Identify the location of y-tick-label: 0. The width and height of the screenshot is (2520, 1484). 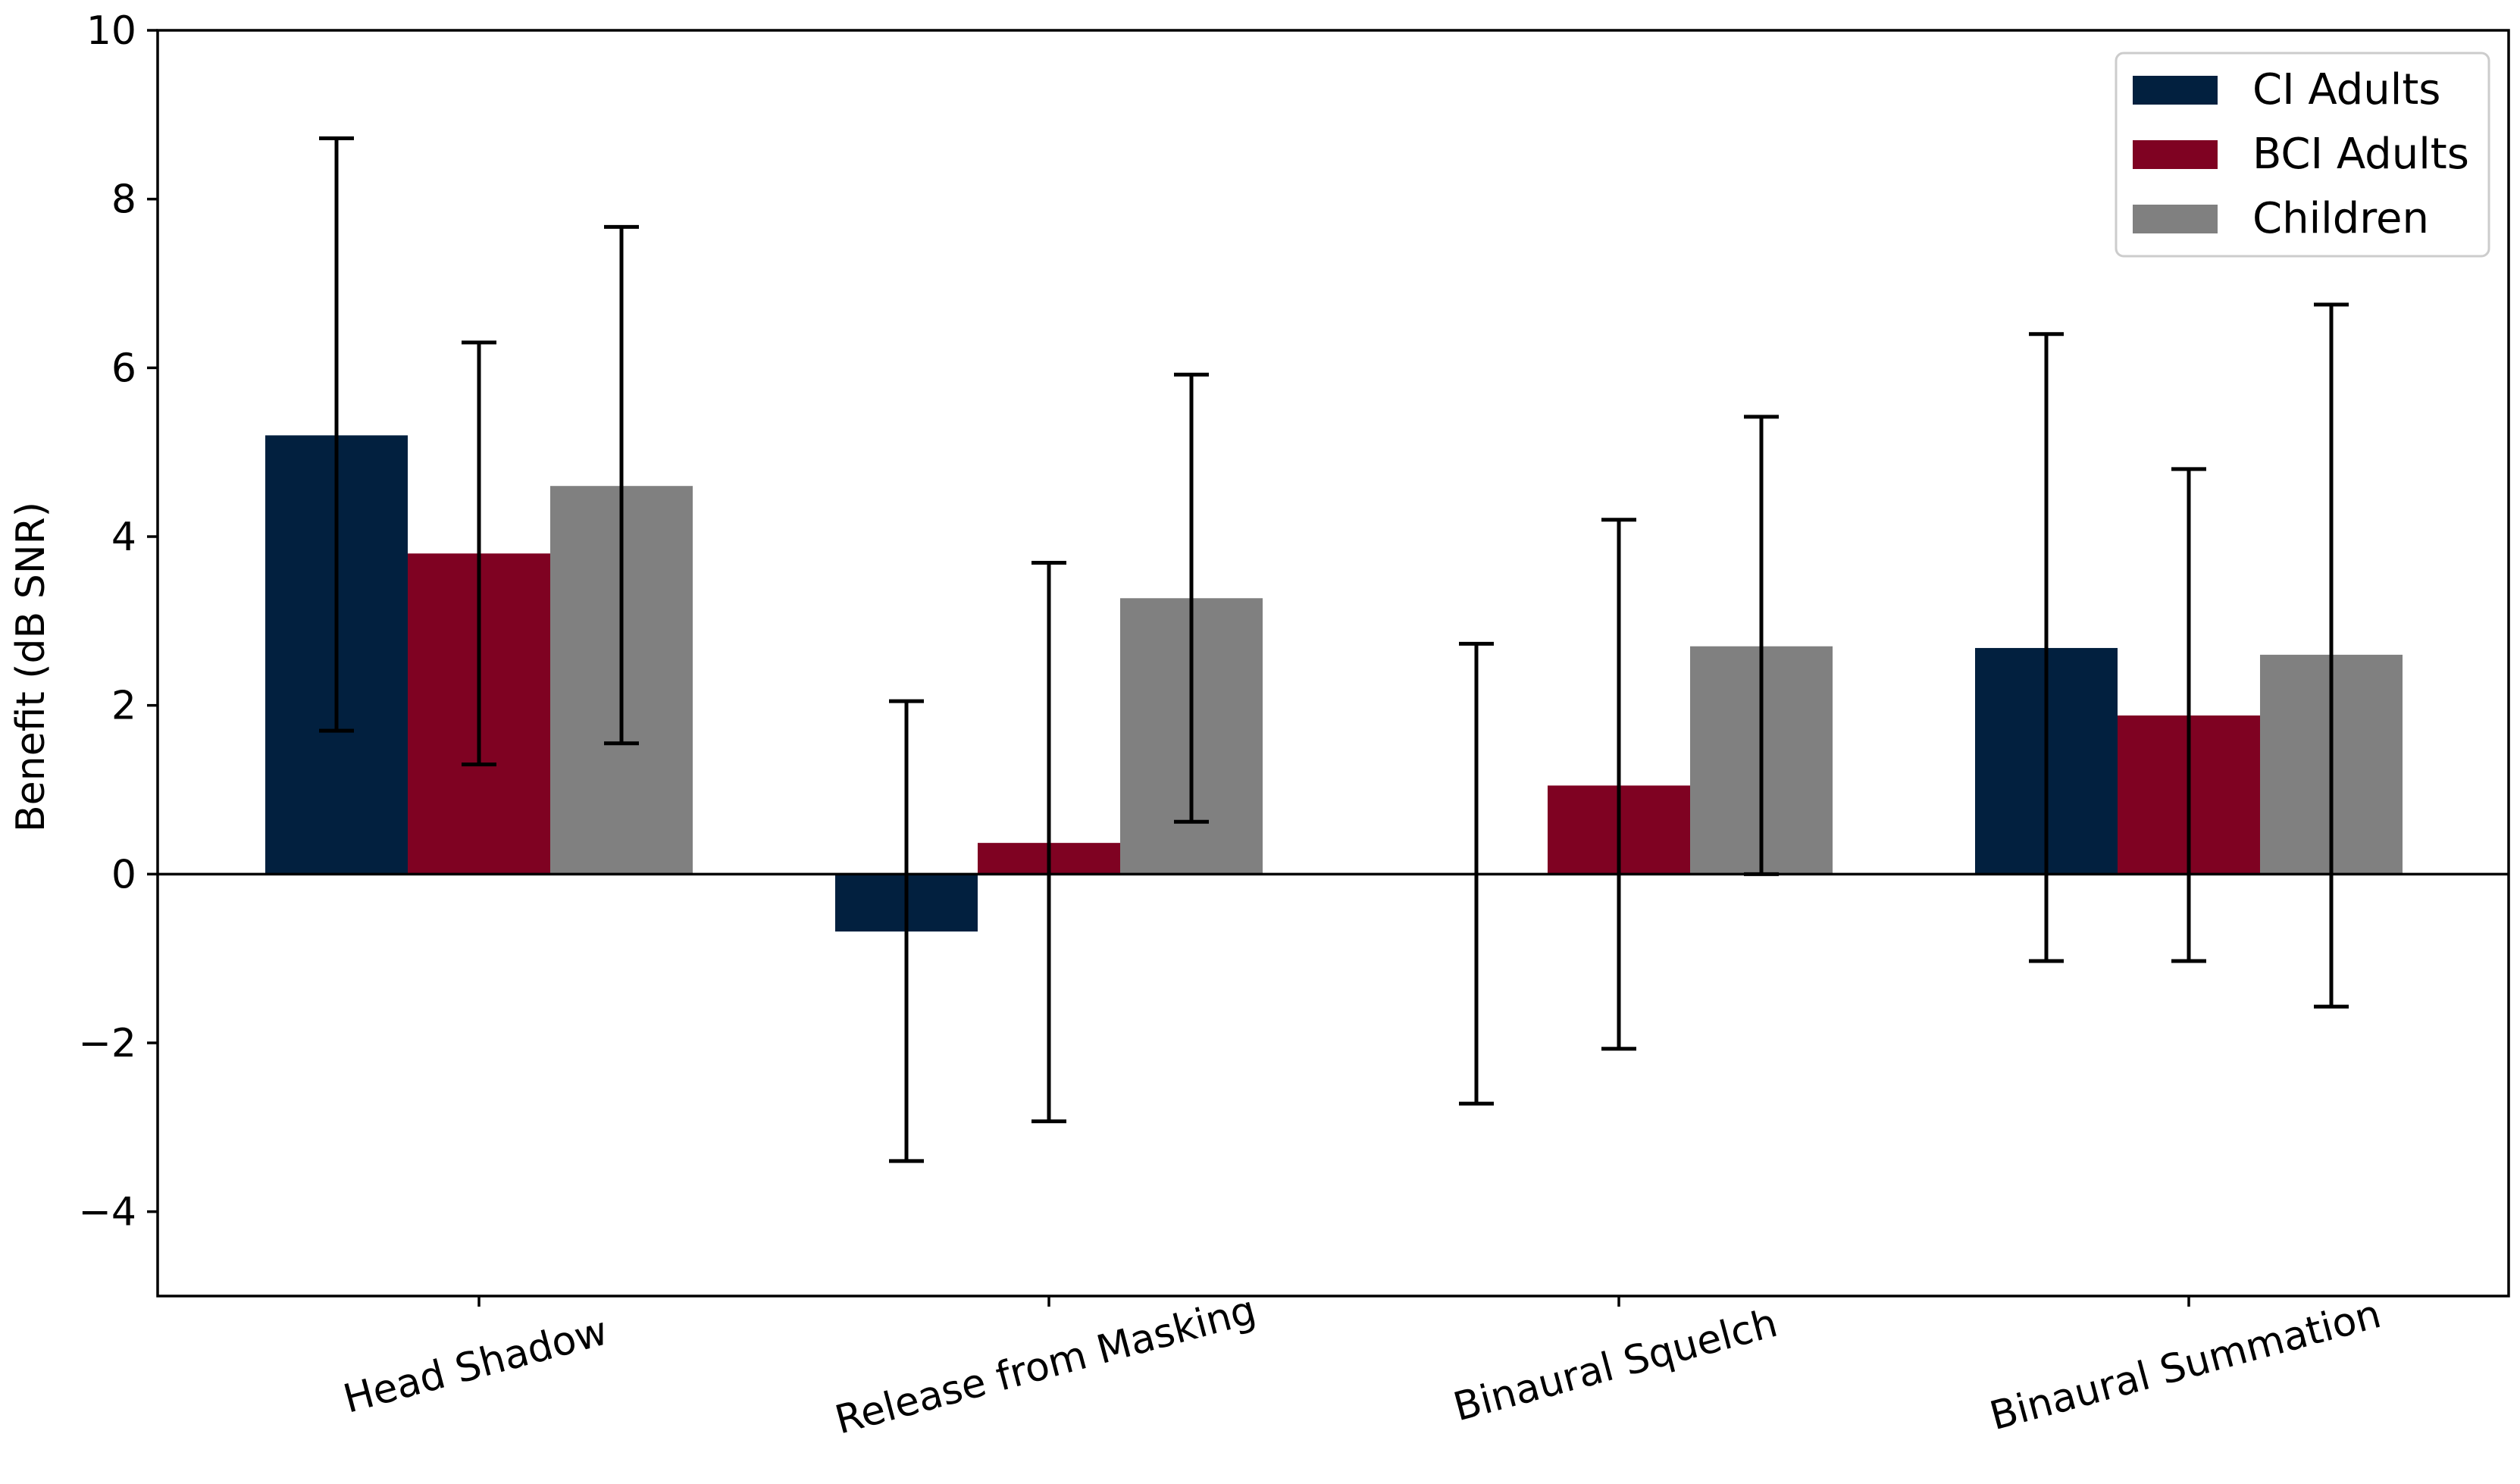
(123, 875).